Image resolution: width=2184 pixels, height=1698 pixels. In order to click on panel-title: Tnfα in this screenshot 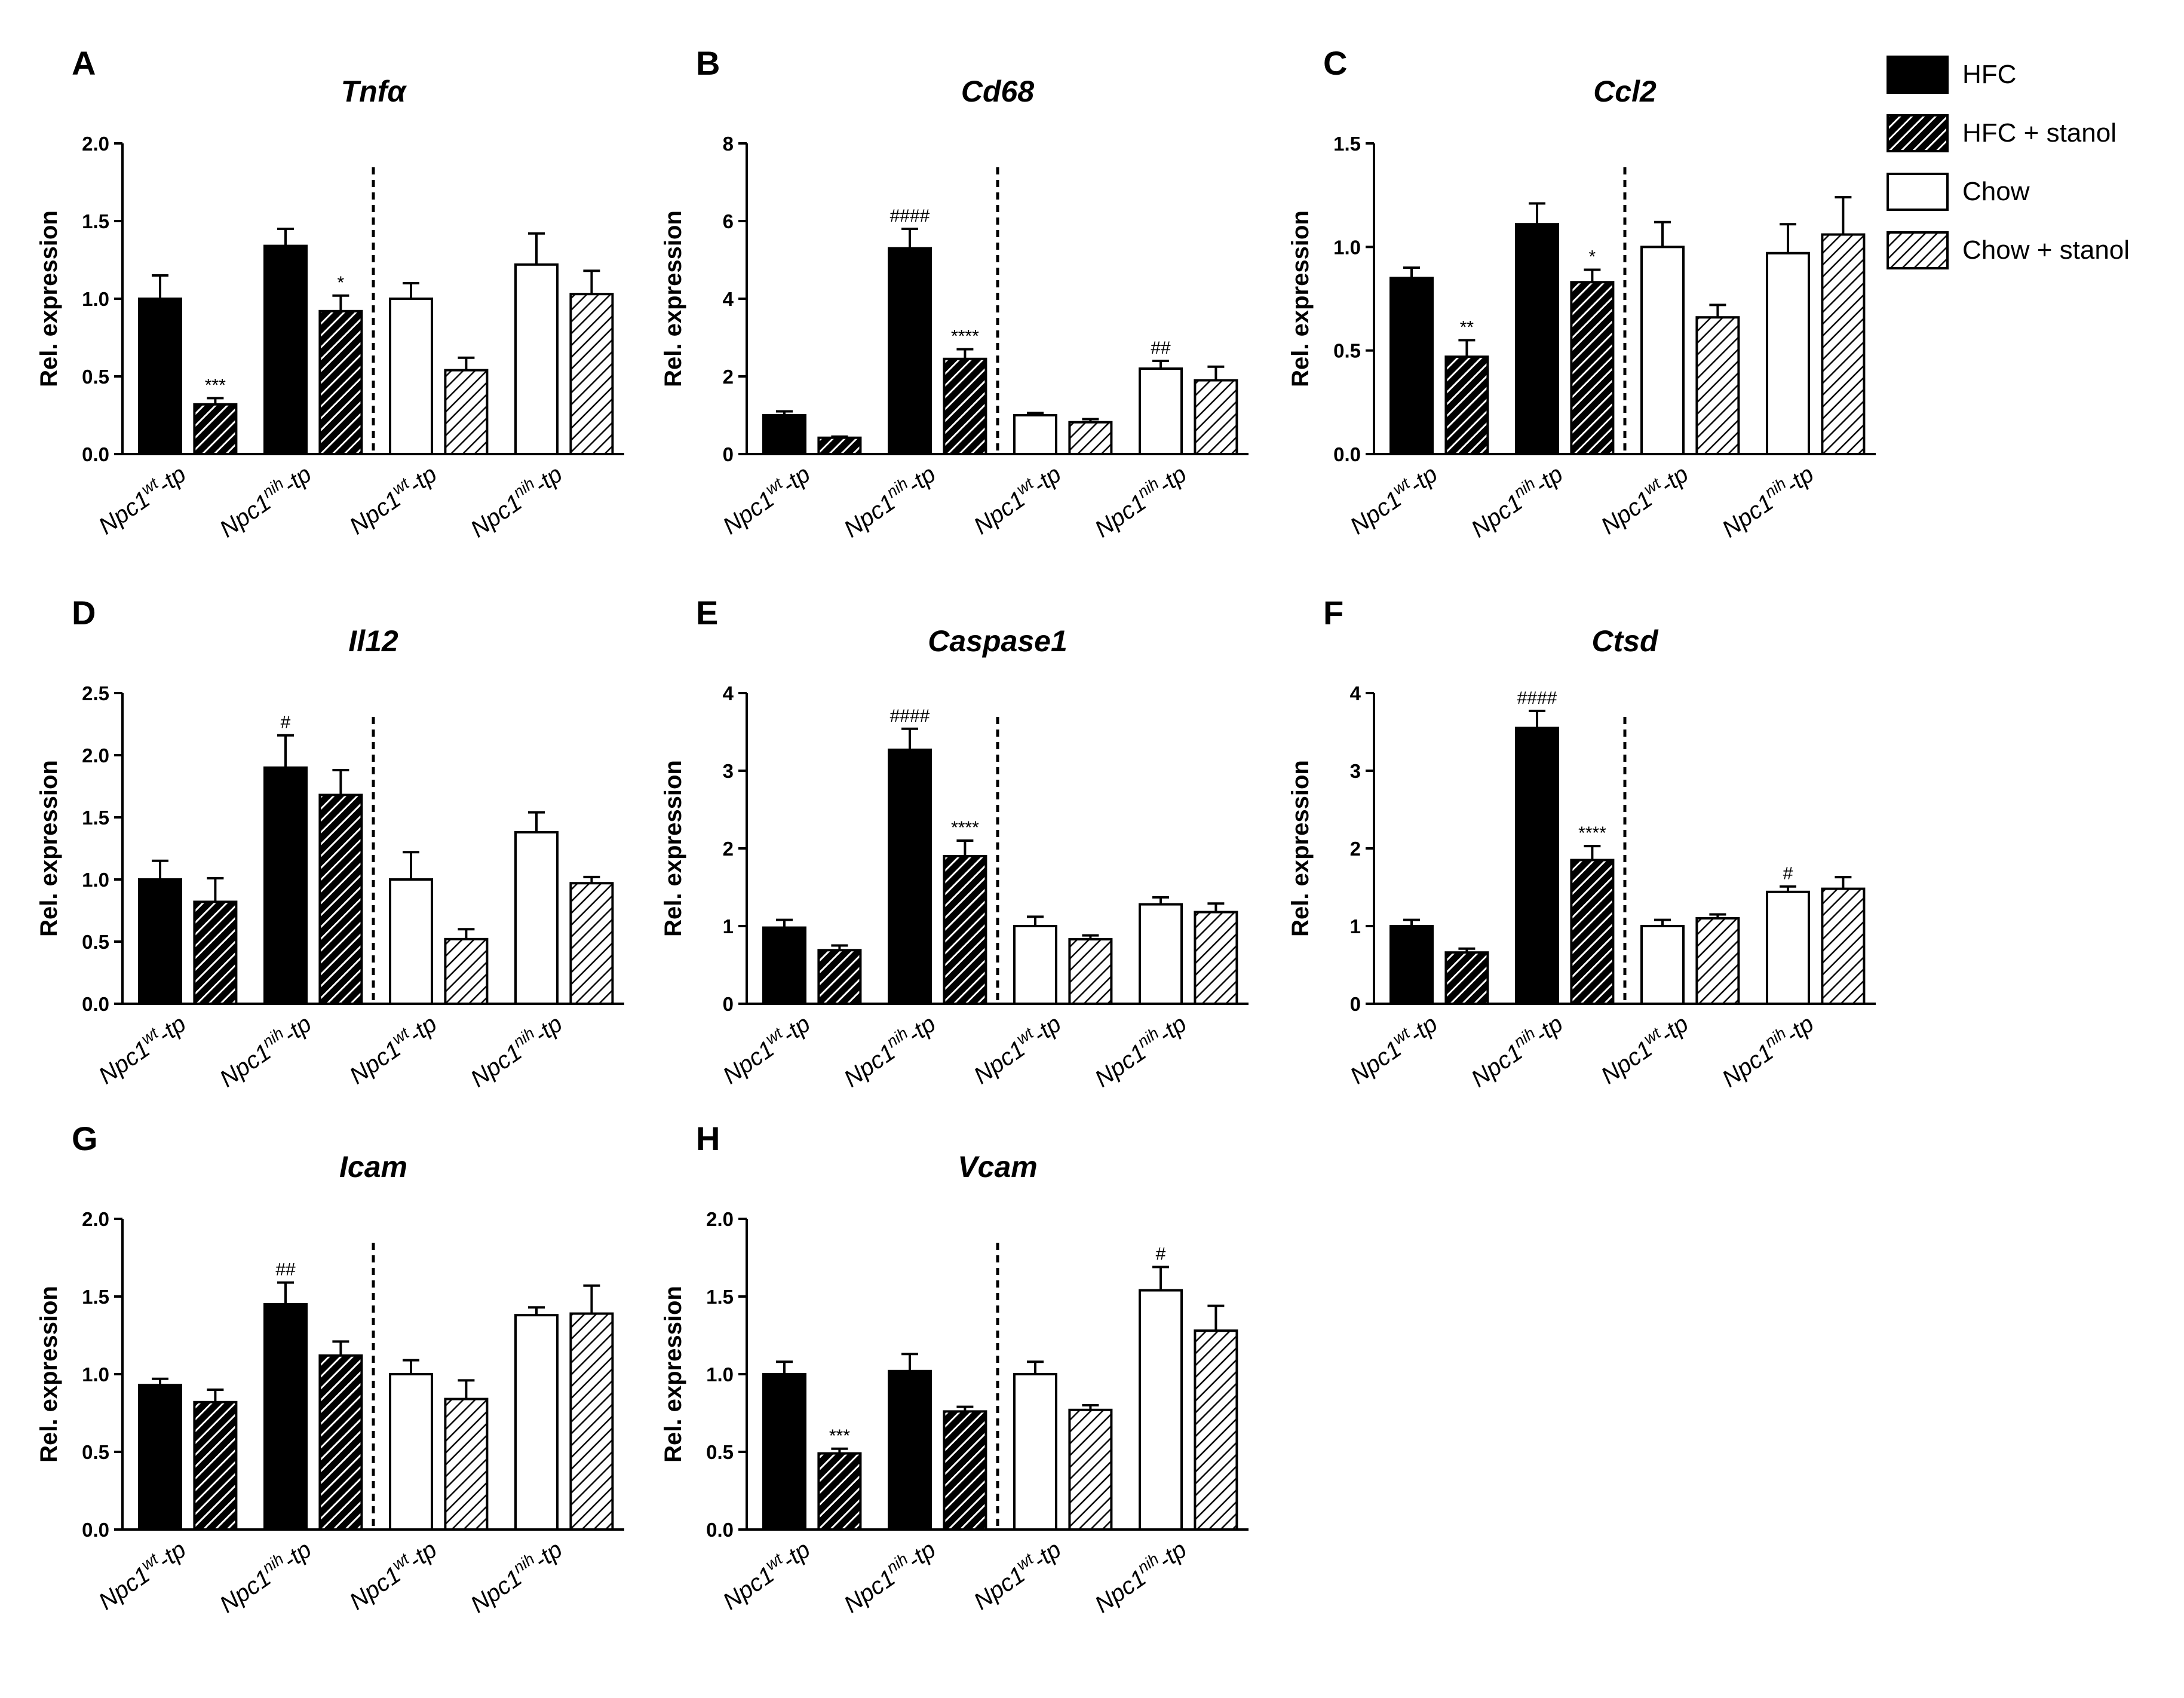, I will do `click(374, 91)`.